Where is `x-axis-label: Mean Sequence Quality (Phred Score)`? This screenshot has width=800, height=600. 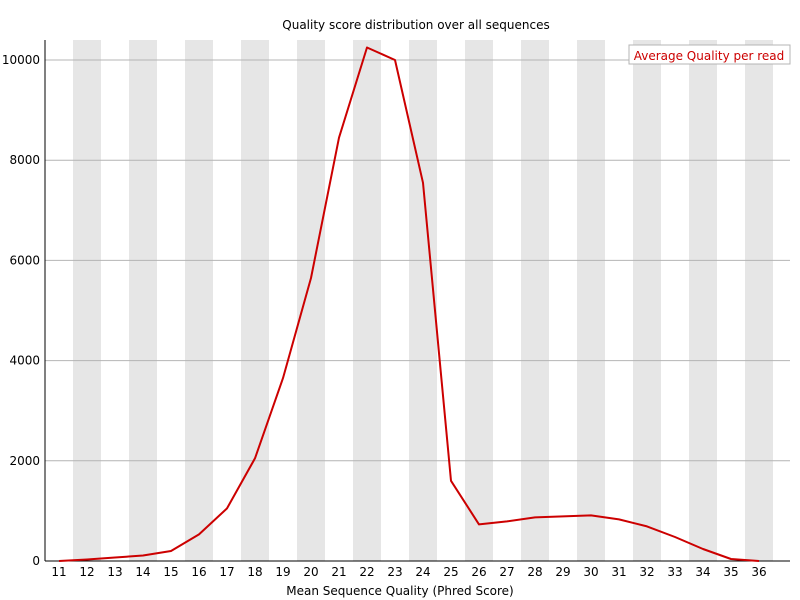 x-axis-label: Mean Sequence Quality (Phred Score) is located at coordinates (400, 591).